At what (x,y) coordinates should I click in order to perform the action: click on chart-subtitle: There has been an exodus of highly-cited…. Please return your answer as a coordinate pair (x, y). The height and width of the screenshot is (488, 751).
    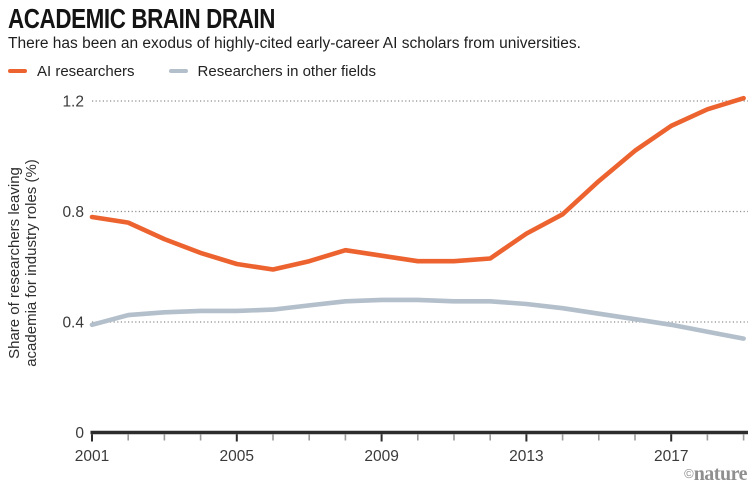
    Looking at the image, I should click on (294, 43).